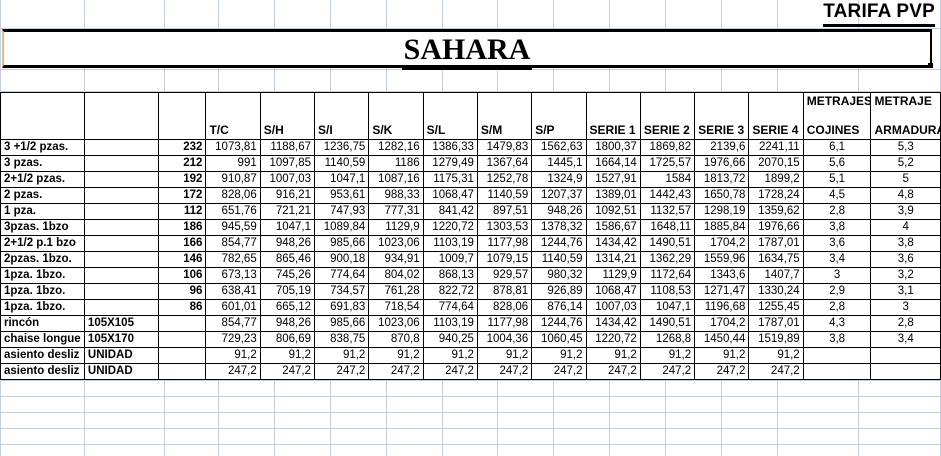  What do you see at coordinates (837, 323) in the screenshot?
I see `cell-cojines: 4,3` at bounding box center [837, 323].